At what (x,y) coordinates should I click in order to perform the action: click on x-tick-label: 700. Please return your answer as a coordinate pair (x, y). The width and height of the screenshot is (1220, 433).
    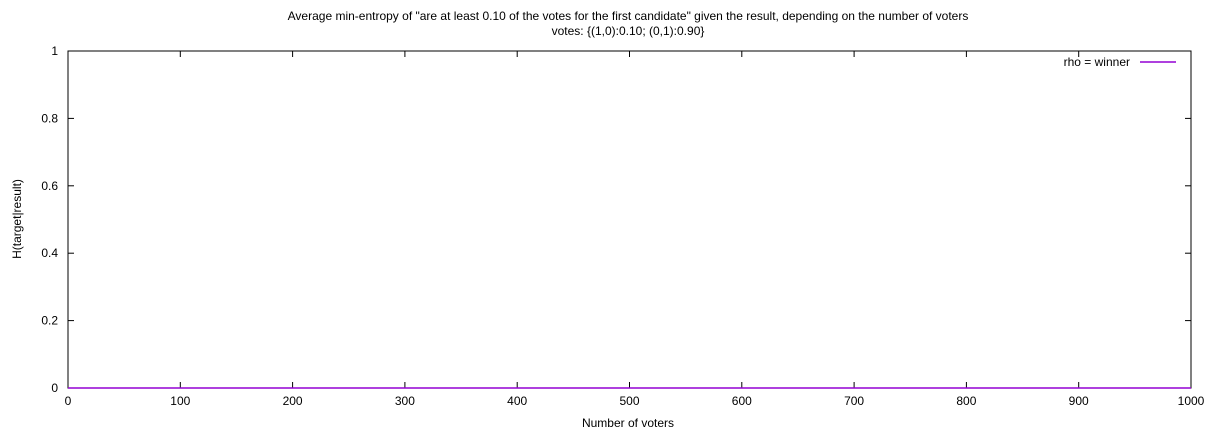
    Looking at the image, I should click on (854, 401).